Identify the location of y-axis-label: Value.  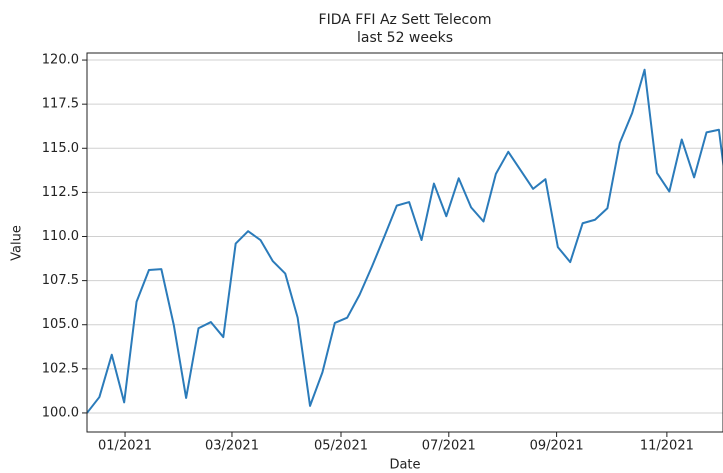
(17, 243).